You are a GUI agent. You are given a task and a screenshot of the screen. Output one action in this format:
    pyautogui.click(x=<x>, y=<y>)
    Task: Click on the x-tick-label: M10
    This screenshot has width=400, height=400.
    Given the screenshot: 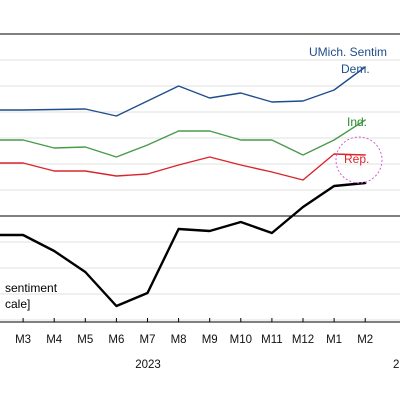 What is the action you would take?
    pyautogui.click(x=241, y=340)
    